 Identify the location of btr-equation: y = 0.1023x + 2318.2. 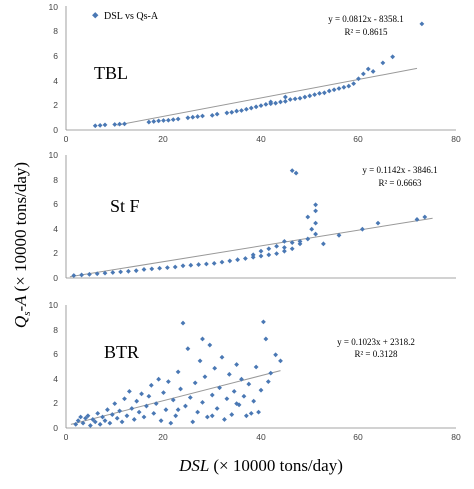
(376, 342).